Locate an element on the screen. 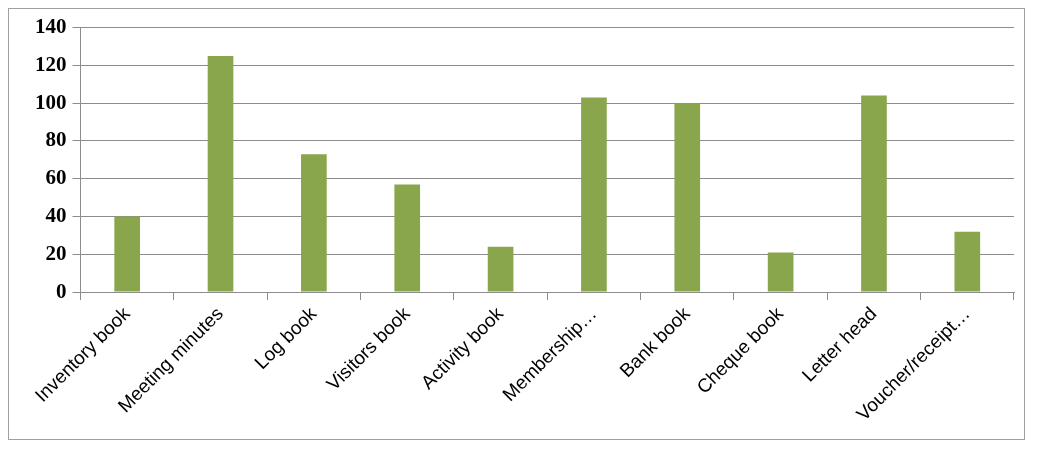 Image resolution: width=1038 pixels, height=454 pixels. y-tick-label: 120 is located at coordinates (51, 63).